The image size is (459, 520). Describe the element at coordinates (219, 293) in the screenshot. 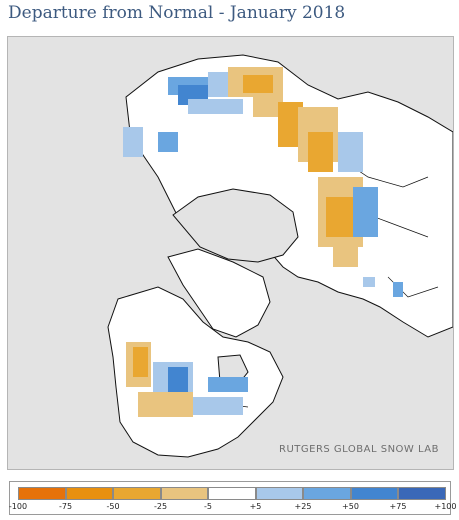

I see `land-greenland` at that location.